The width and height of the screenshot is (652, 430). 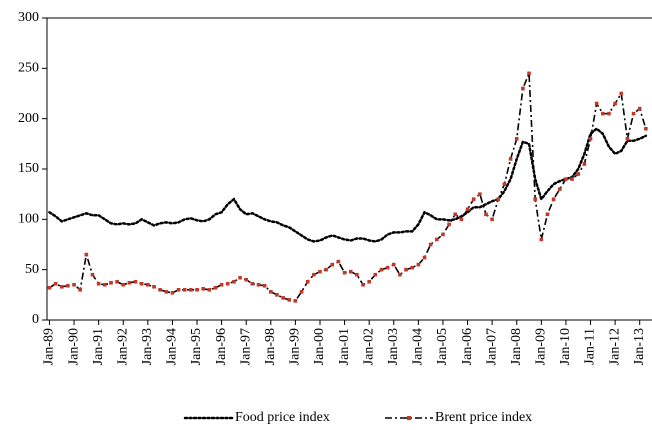 What do you see at coordinates (614, 346) in the screenshot?
I see `x-tick-label: Jan-12` at bounding box center [614, 346].